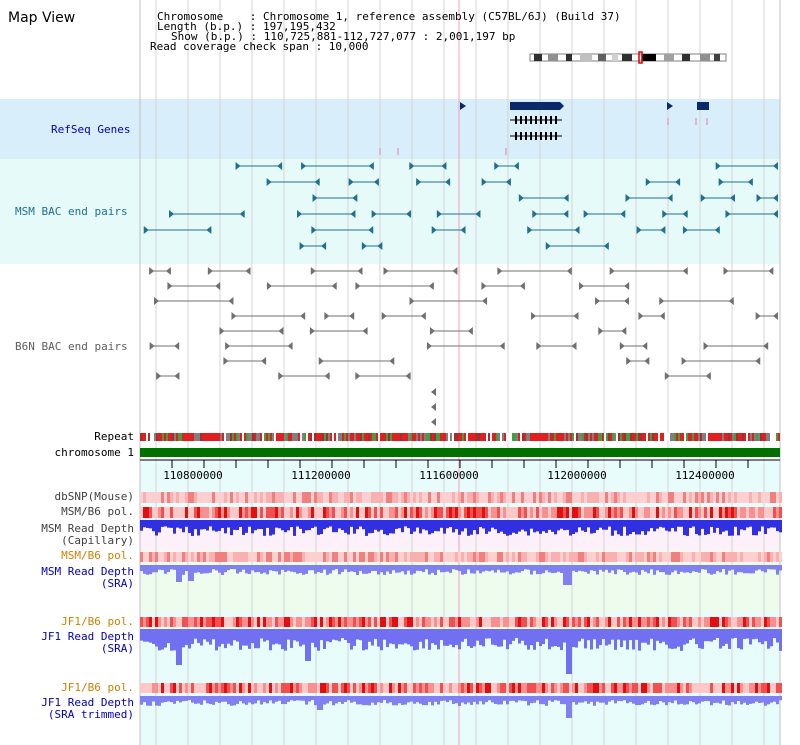 The height and width of the screenshot is (745, 800). What do you see at coordinates (460, 206) in the screenshot?
I see `msm-bac-glyphs` at bounding box center [460, 206].